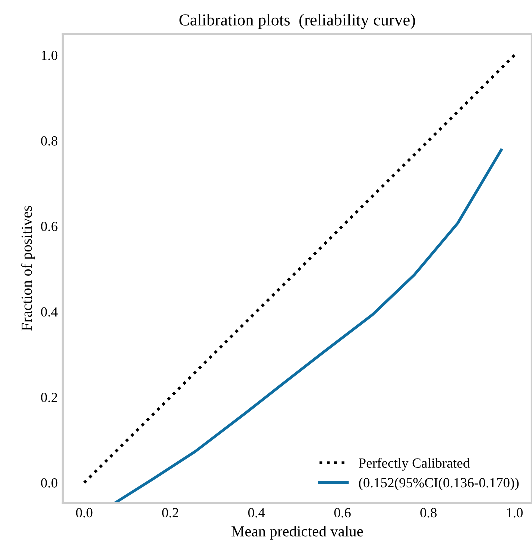 The width and height of the screenshot is (532, 547). Describe the element at coordinates (49, 141) in the screenshot. I see `y-tick-label: 0.8` at that location.